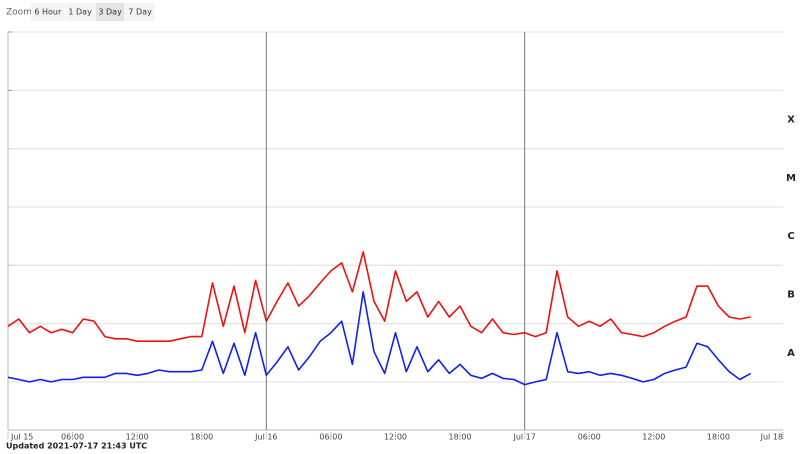 This screenshot has width=800, height=454. I want to click on class-label: A, so click(791, 353).